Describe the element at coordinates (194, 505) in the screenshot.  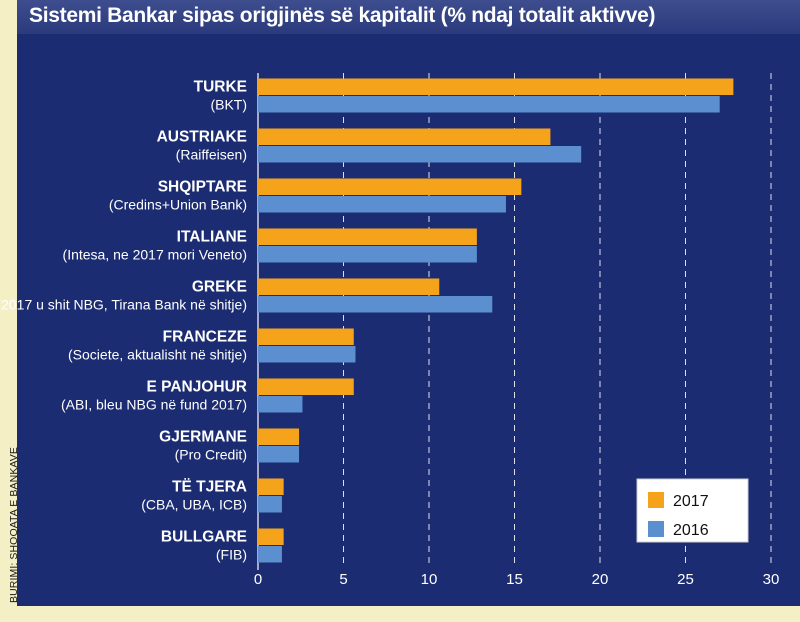
I see `category-sublabel: (CBA, UBA, ICB)` at that location.